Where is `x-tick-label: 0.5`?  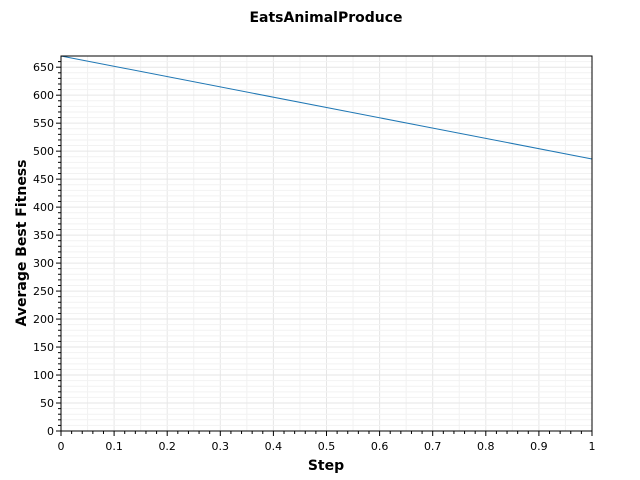
x-tick-label: 0.5 is located at coordinates (327, 446).